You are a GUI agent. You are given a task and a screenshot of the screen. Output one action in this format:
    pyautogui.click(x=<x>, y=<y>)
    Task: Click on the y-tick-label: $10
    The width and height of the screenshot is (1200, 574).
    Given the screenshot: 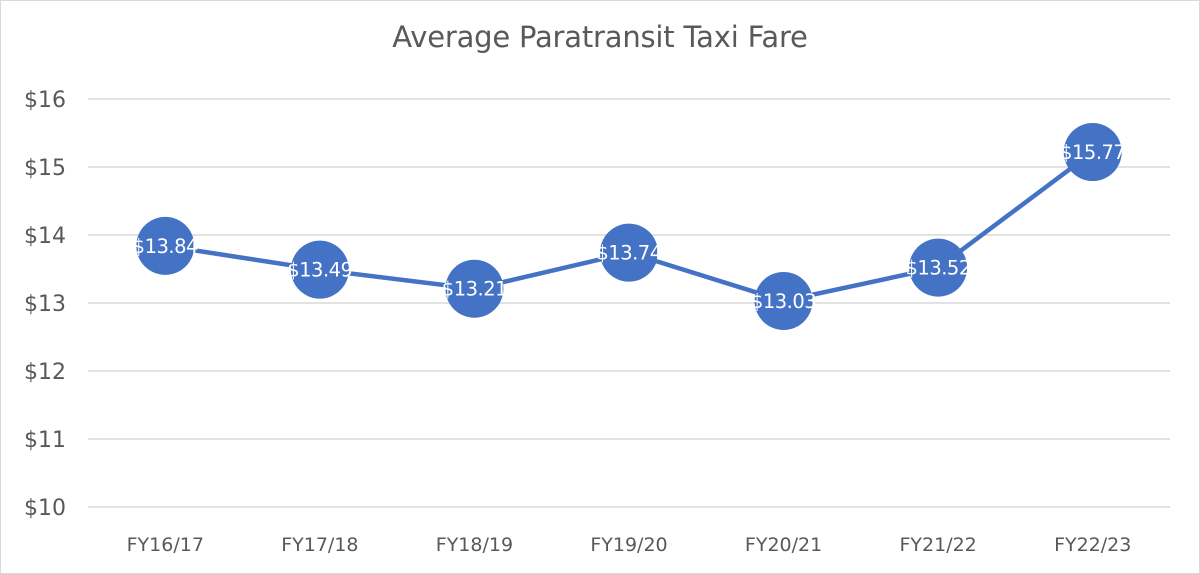 What is the action you would take?
    pyautogui.click(x=45, y=508)
    